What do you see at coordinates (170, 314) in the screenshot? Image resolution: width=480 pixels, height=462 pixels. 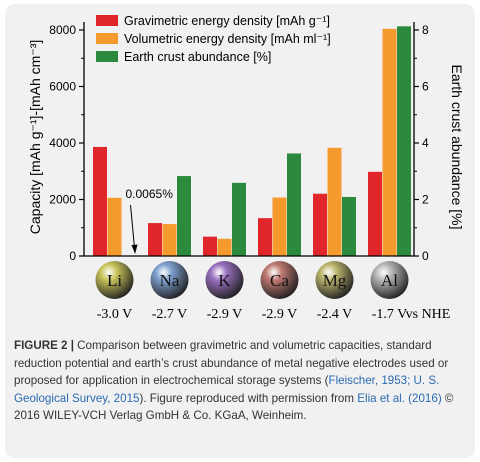 I see `potential-label-na: -2.7 V` at bounding box center [170, 314].